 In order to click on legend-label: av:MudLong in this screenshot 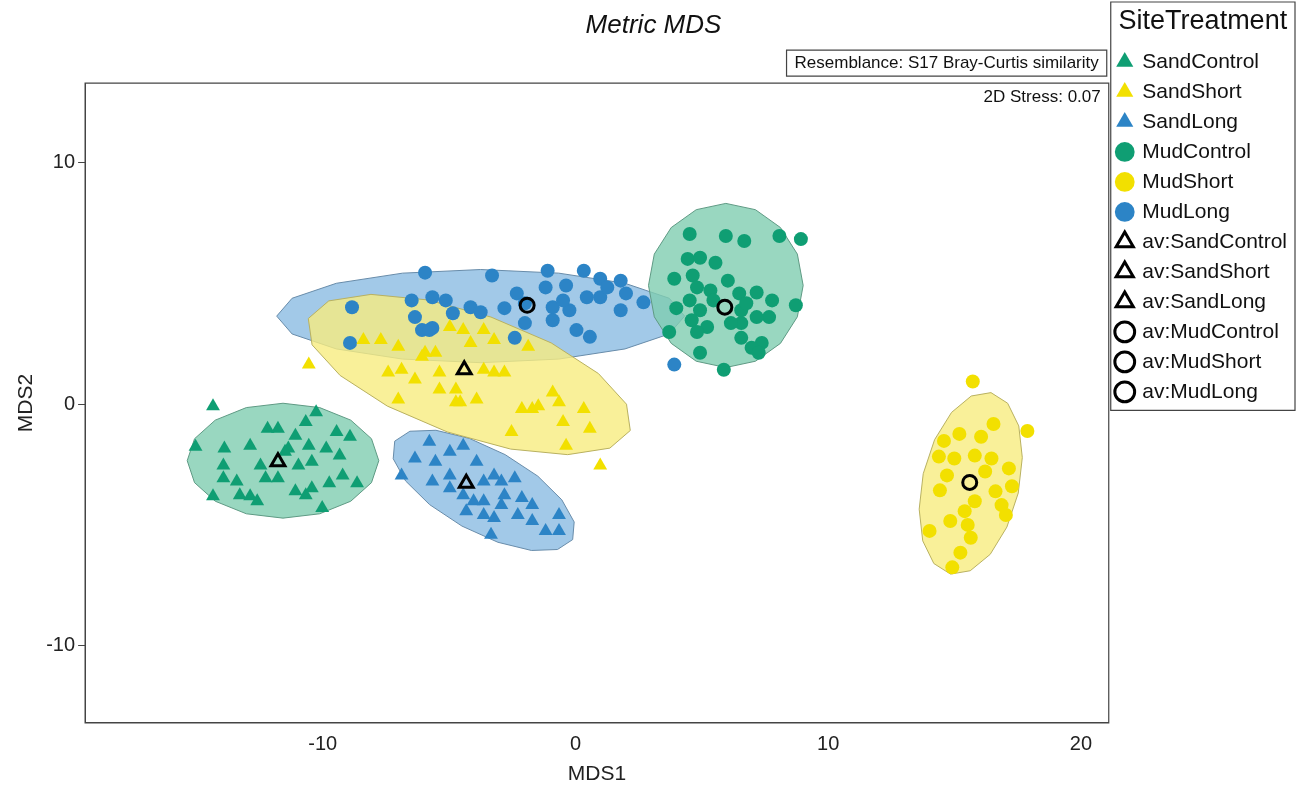, I will do `click(1200, 390)`.